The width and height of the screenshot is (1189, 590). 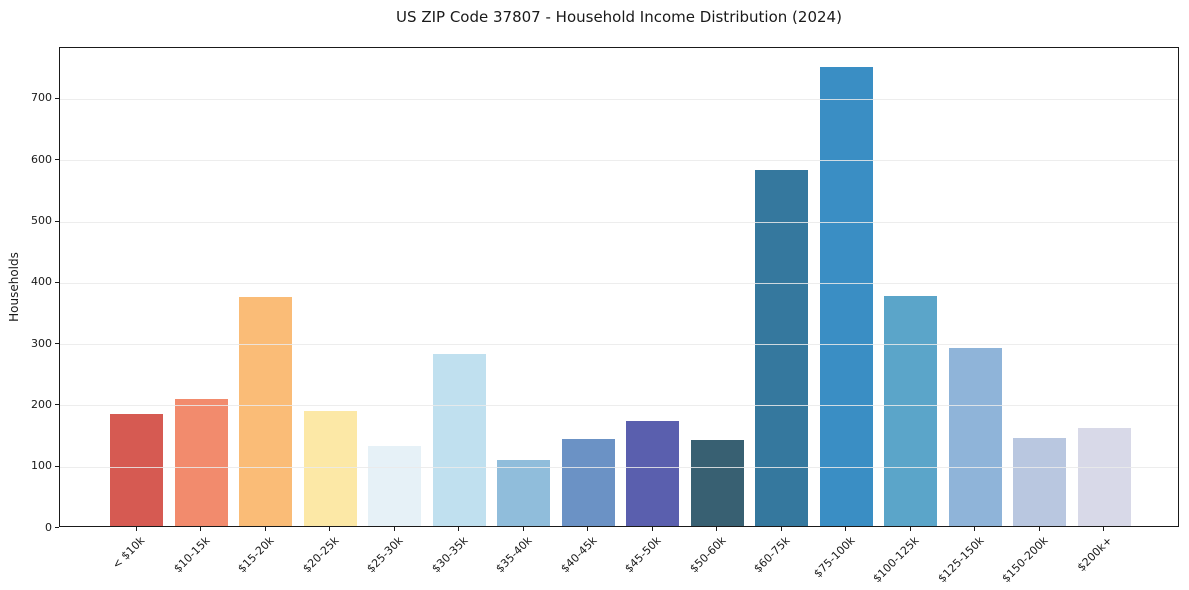 I want to click on y-tick-label: 200, so click(x=41, y=404).